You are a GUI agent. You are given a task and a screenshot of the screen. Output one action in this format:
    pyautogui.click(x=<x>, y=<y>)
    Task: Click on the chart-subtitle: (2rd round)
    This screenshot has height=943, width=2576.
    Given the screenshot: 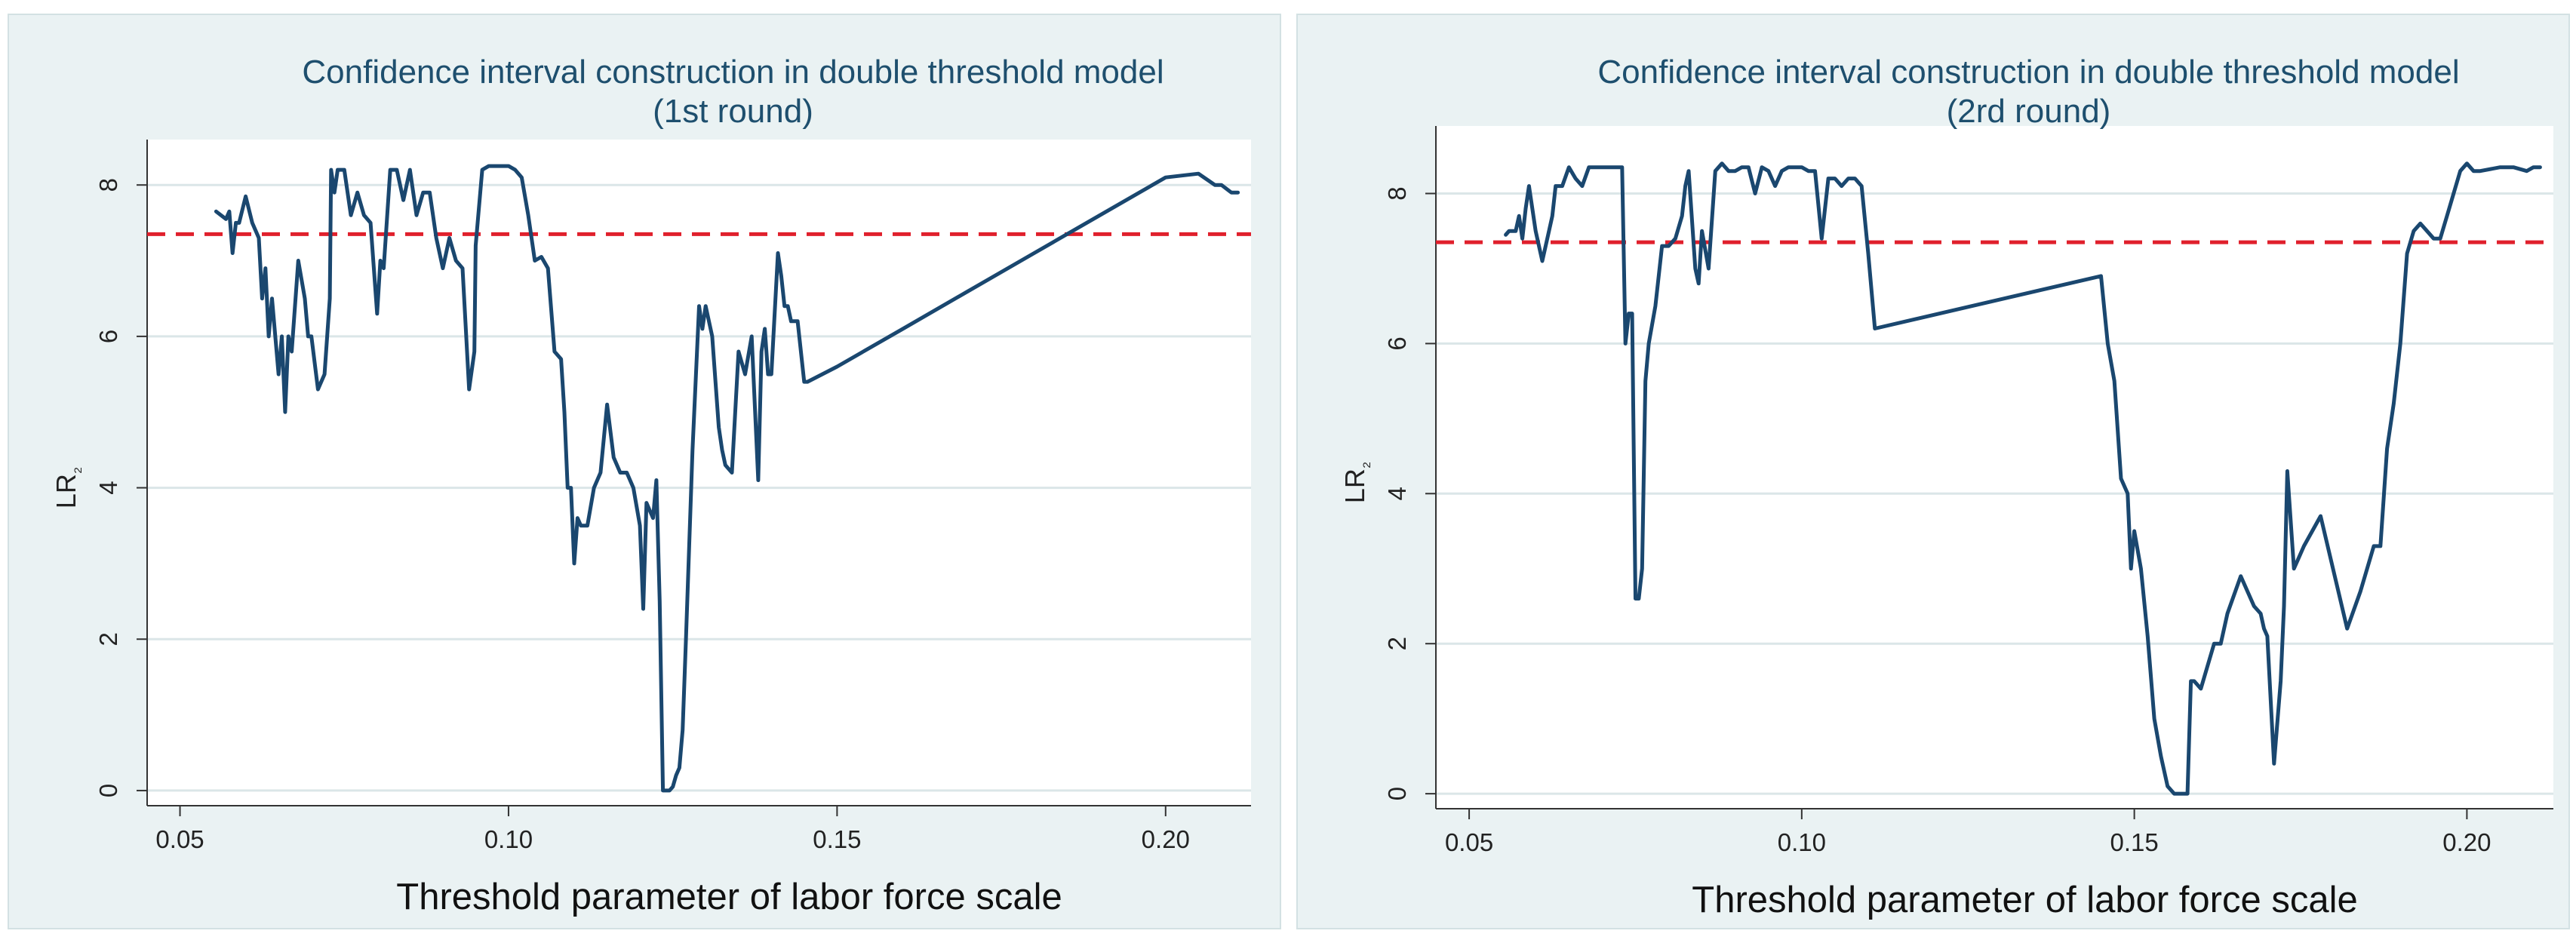 What is the action you would take?
    pyautogui.click(x=2029, y=112)
    